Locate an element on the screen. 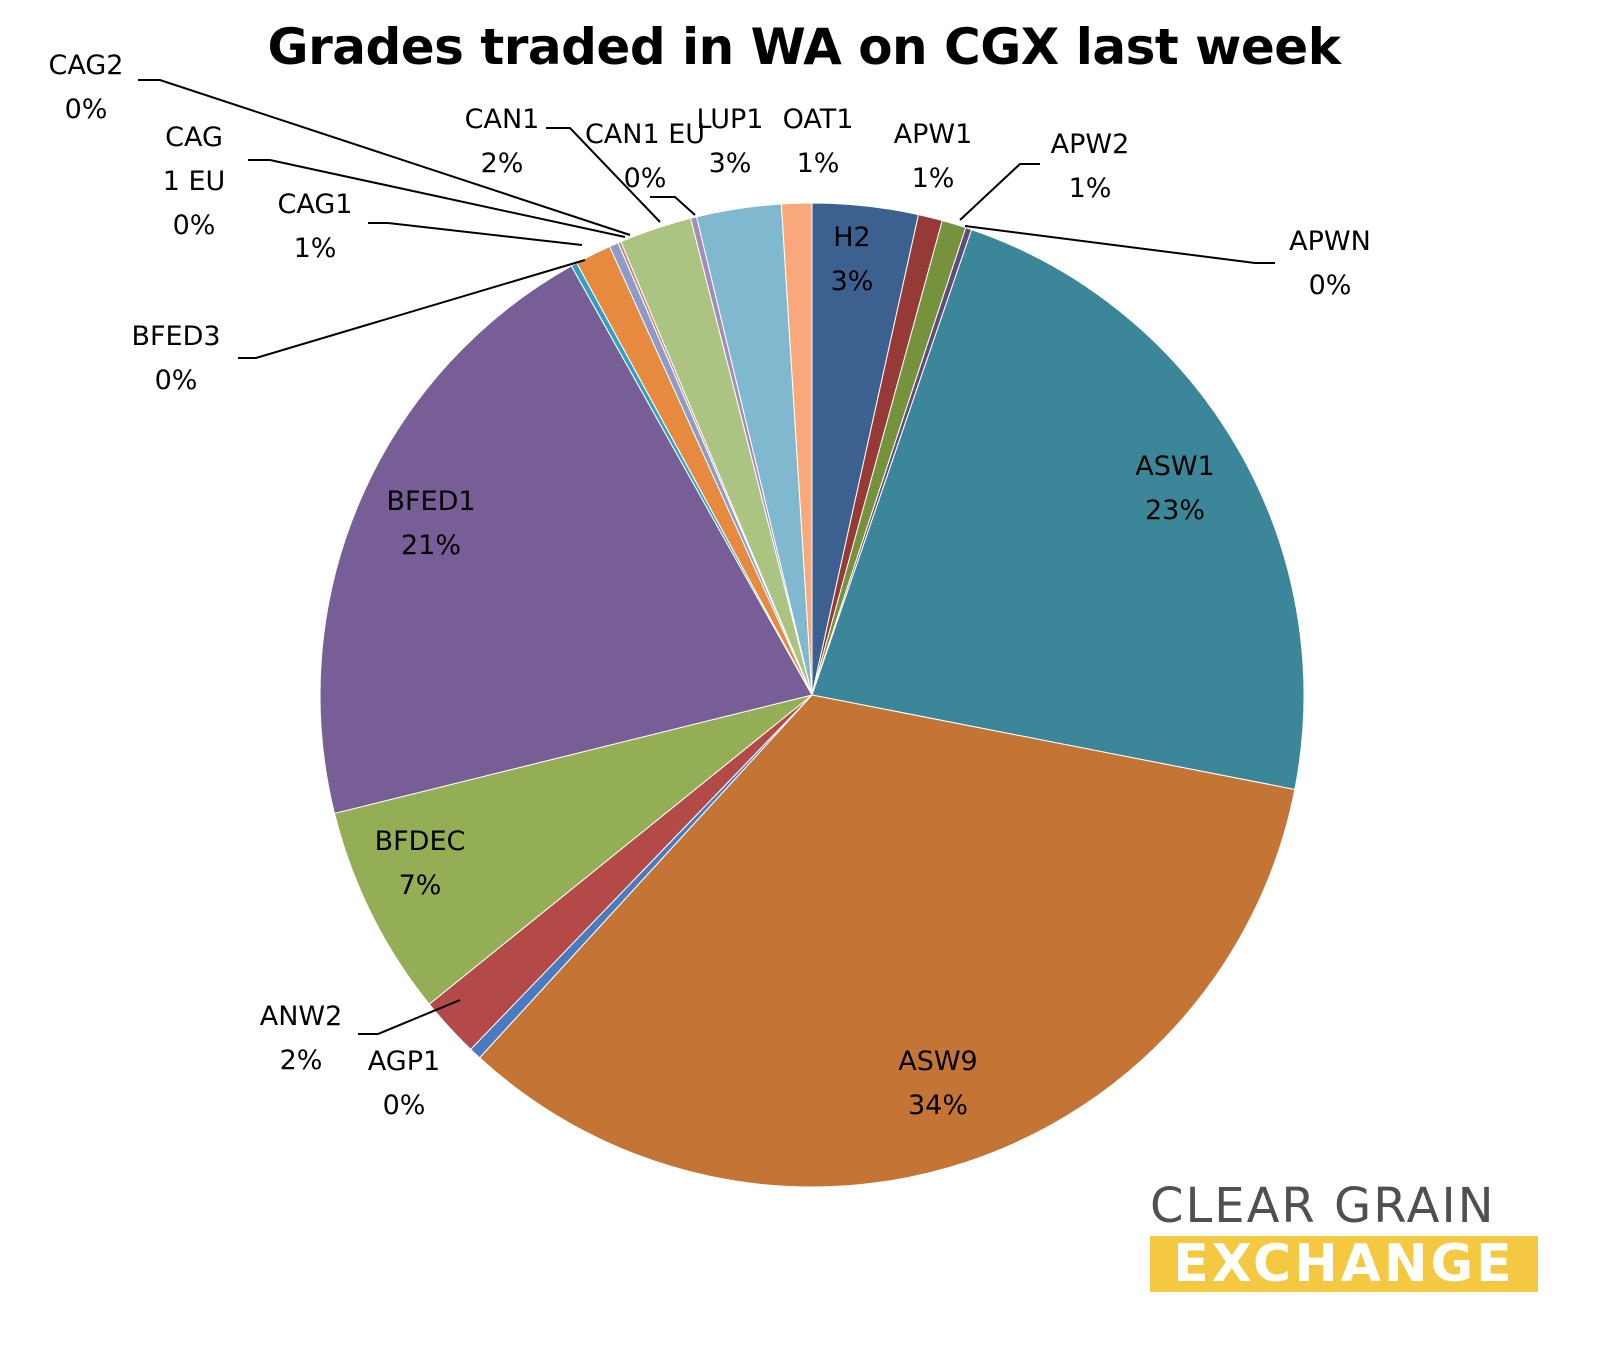 This screenshot has height=1351, width=1608. leader-line-can1-eu is located at coordinates (673, 206).